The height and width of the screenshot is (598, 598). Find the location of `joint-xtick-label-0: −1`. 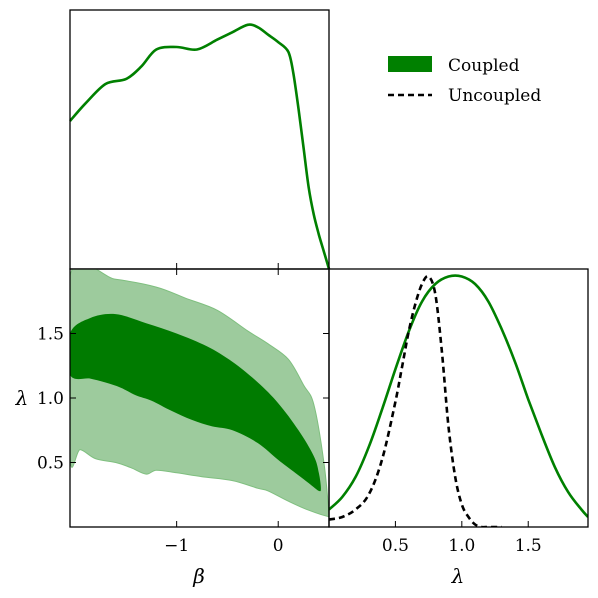

joint-xtick-label-0: −1 is located at coordinates (176, 546).